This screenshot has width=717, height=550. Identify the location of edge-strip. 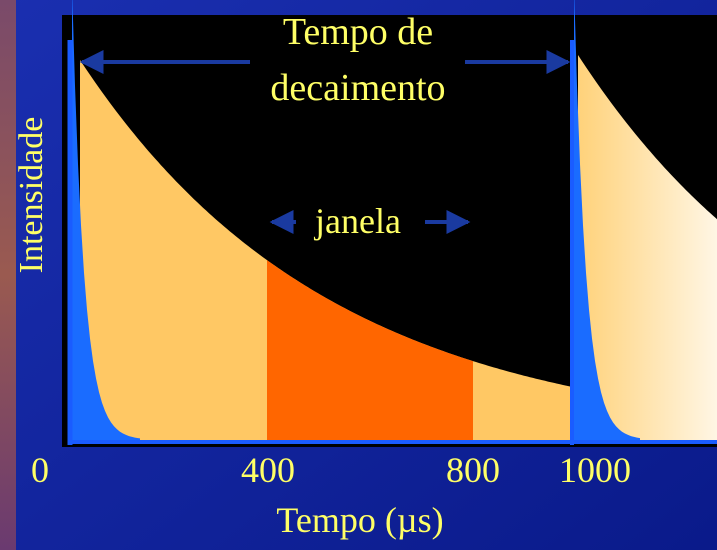
(8, 275).